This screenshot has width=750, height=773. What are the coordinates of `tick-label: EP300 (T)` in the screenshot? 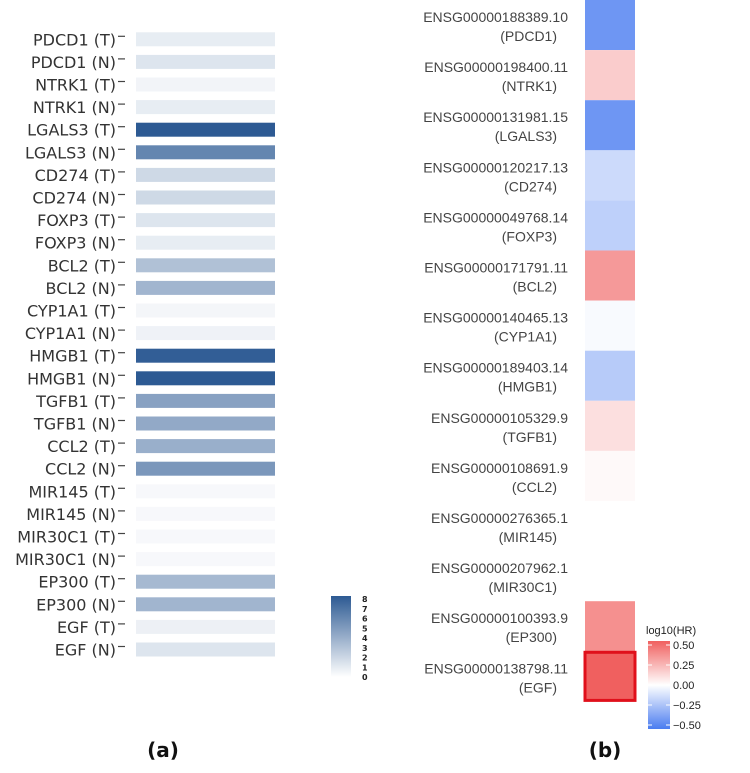 It's located at (77, 582).